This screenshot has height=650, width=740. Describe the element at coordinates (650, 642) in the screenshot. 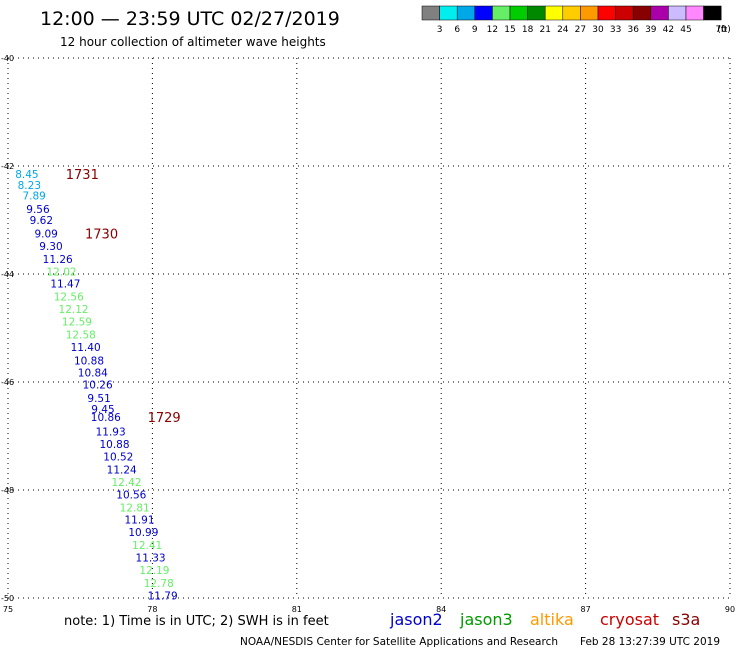

I see `timestamp: Feb 28 13:27:39 UTC 2019` at that location.